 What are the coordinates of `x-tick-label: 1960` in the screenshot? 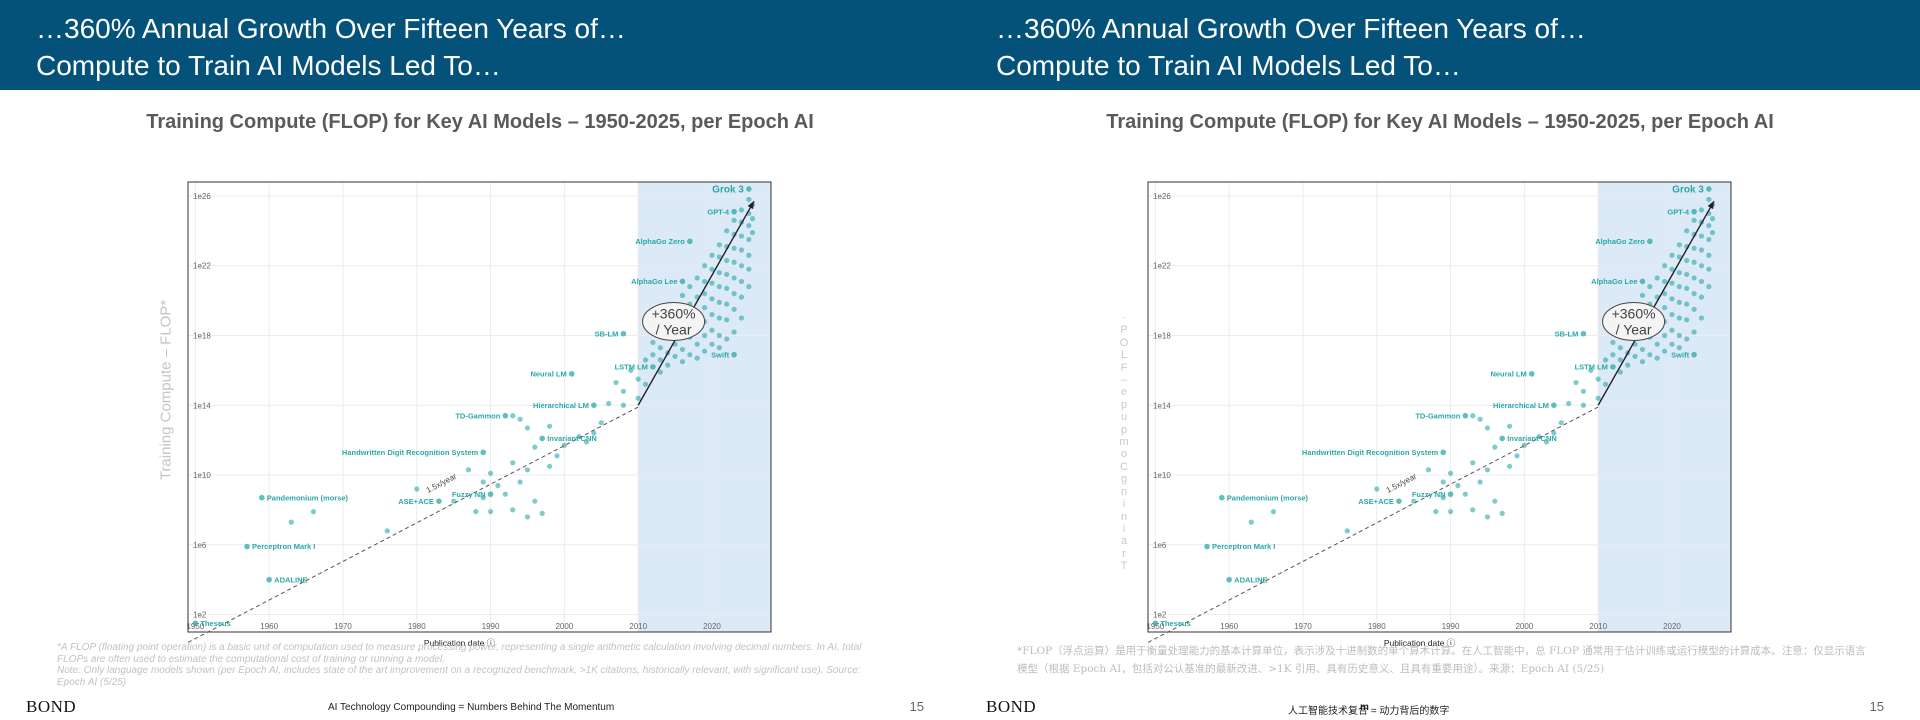 It's located at (1229, 626).